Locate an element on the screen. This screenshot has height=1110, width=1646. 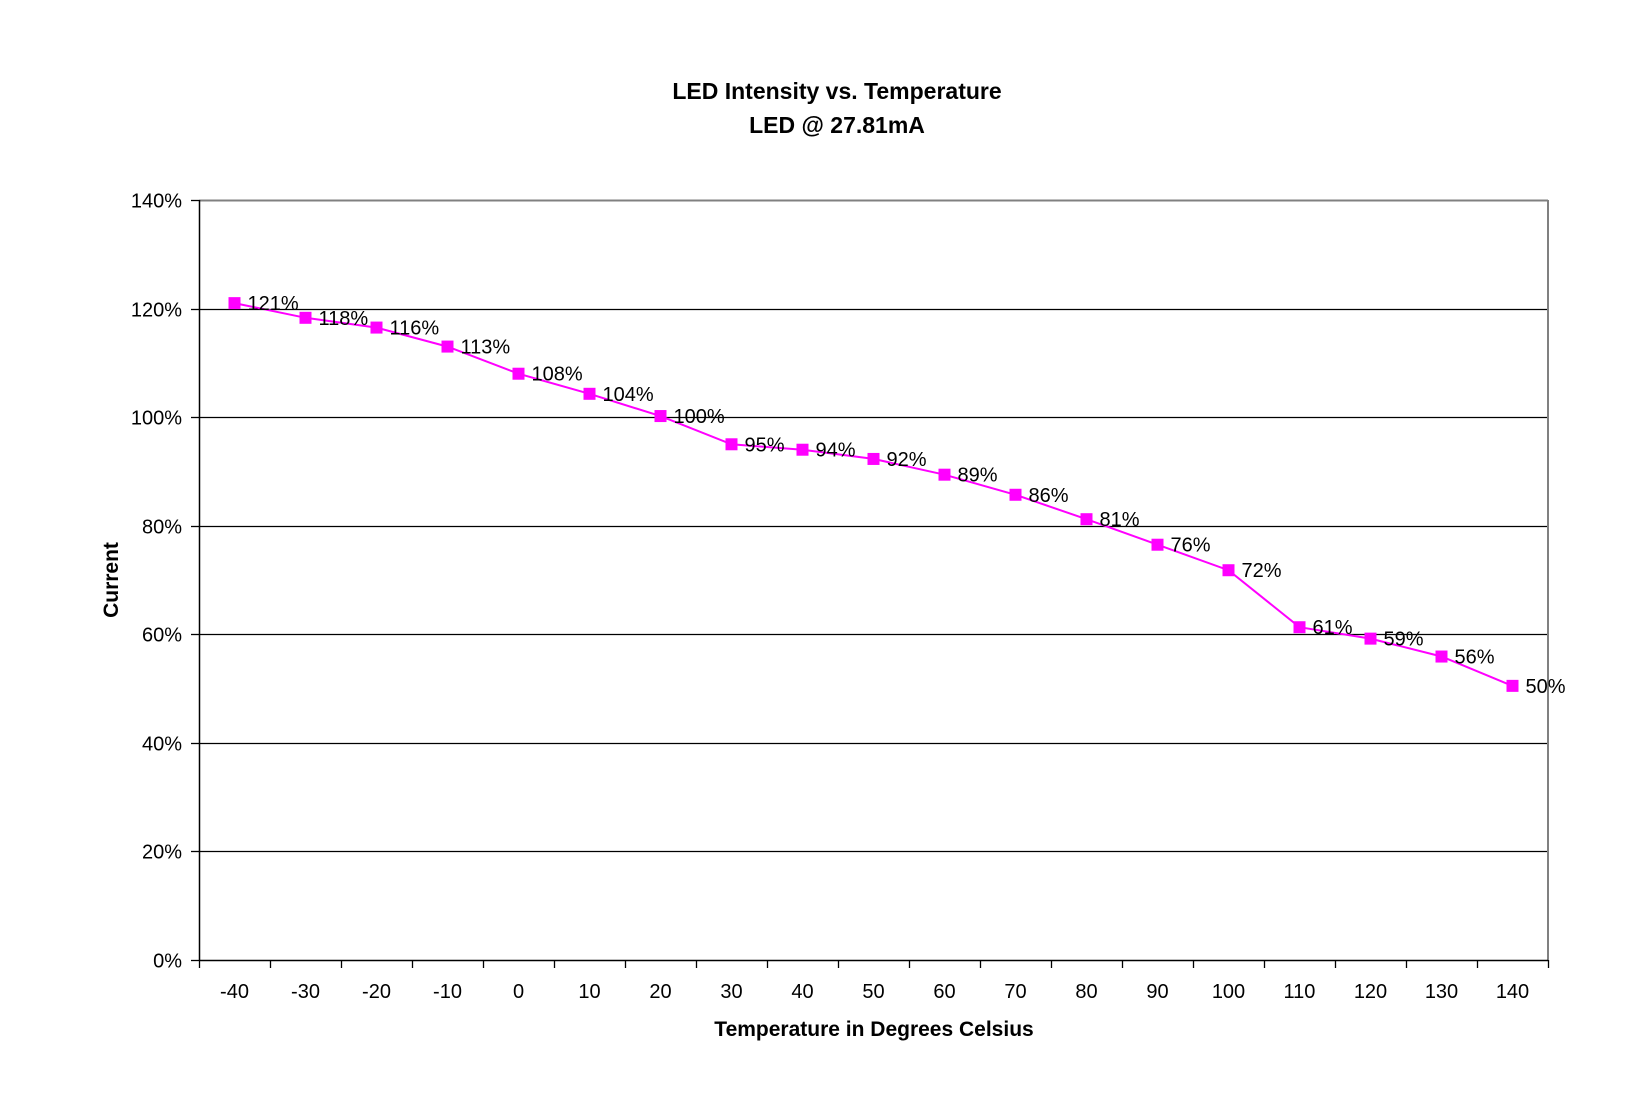
data-label: 76% is located at coordinates (1191, 546).